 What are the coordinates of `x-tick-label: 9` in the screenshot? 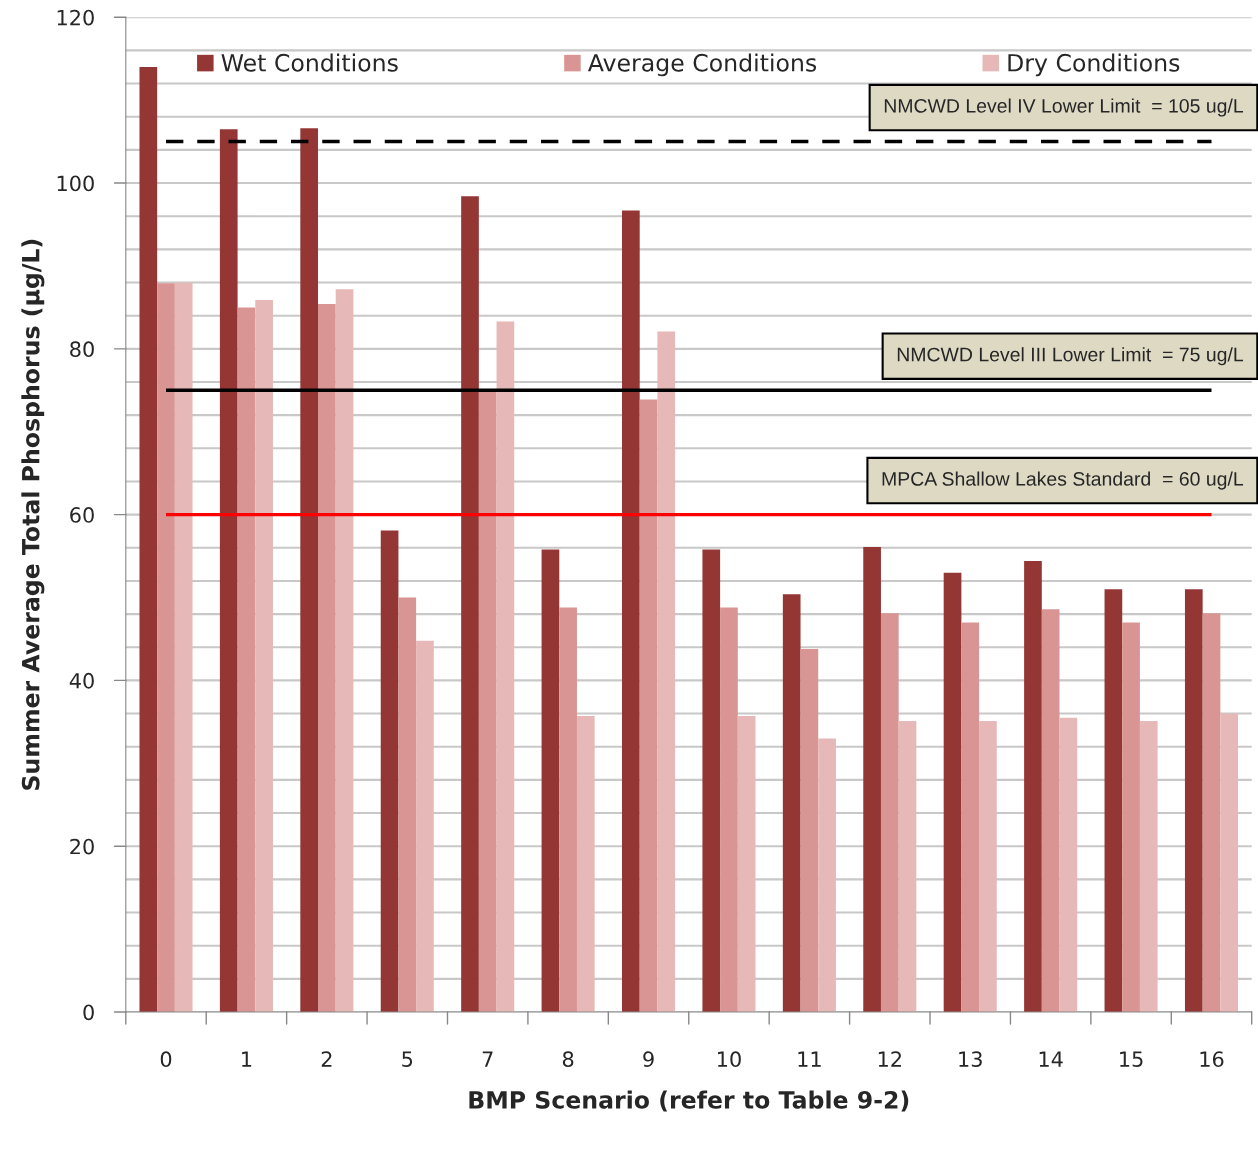 It's located at (648, 1059).